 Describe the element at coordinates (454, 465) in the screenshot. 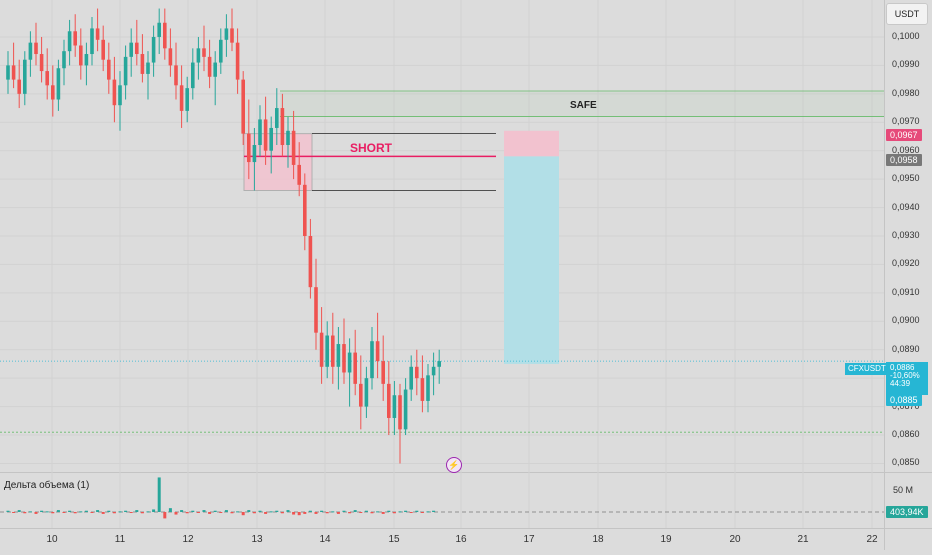

I see `lightning-icon: ⚡` at that location.